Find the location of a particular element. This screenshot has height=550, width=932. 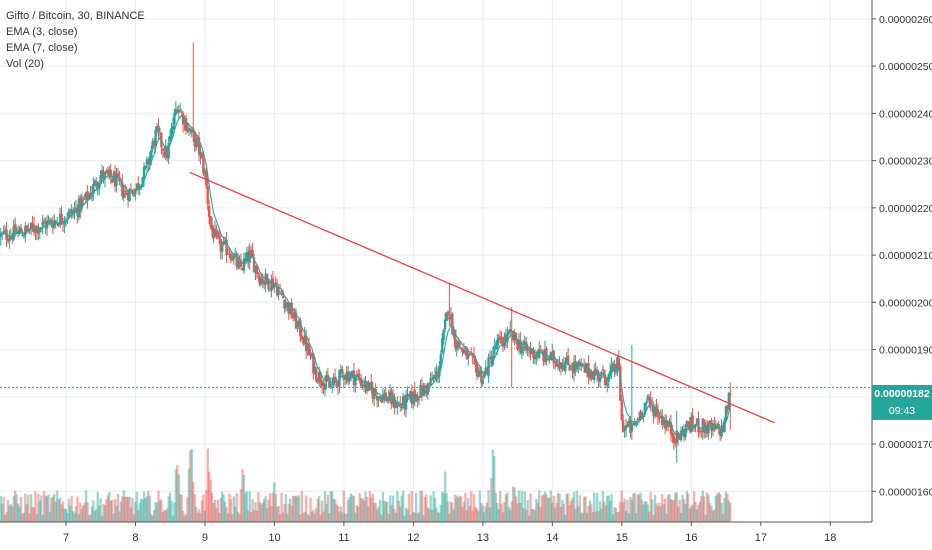

price-axis-bg is located at coordinates (902, 261).